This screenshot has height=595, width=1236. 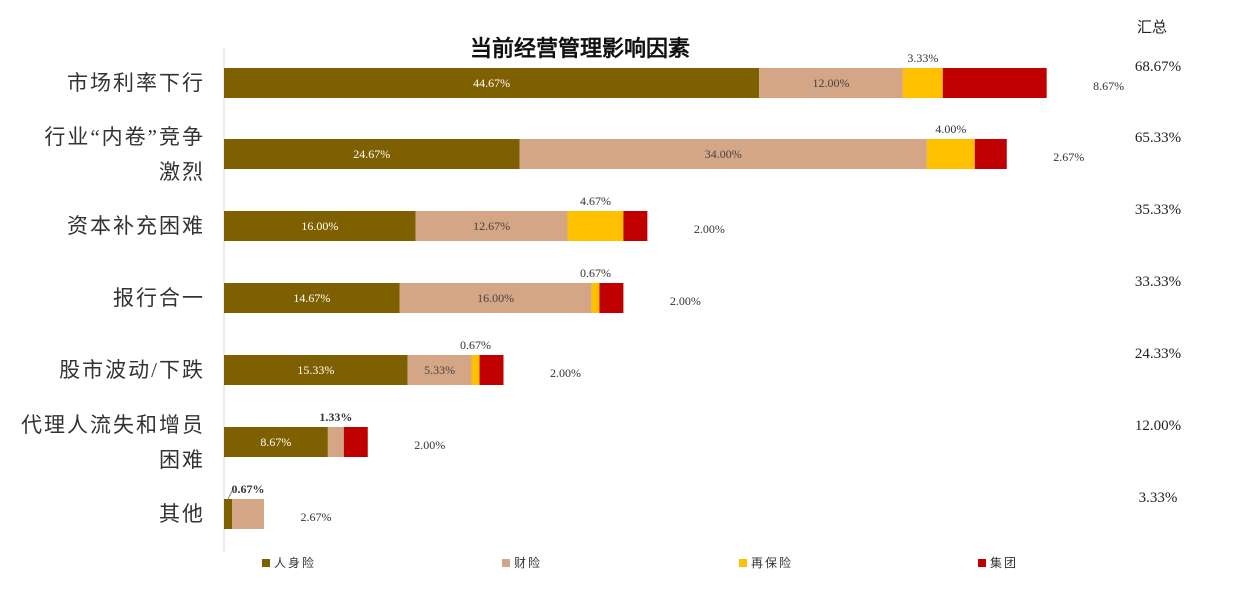 What do you see at coordinates (1158, 498) in the screenshot?
I see `total-label: 3.33%` at bounding box center [1158, 498].